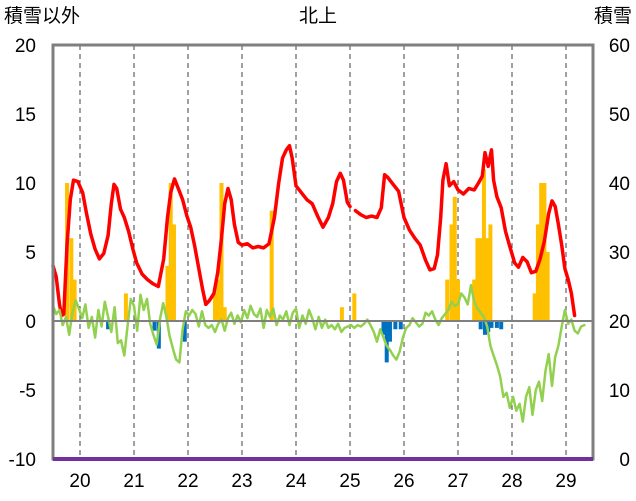 This screenshot has height=501, width=636. What do you see at coordinates (619, 115) in the screenshot?
I see `y-tick-right-50: 50` at bounding box center [619, 115].